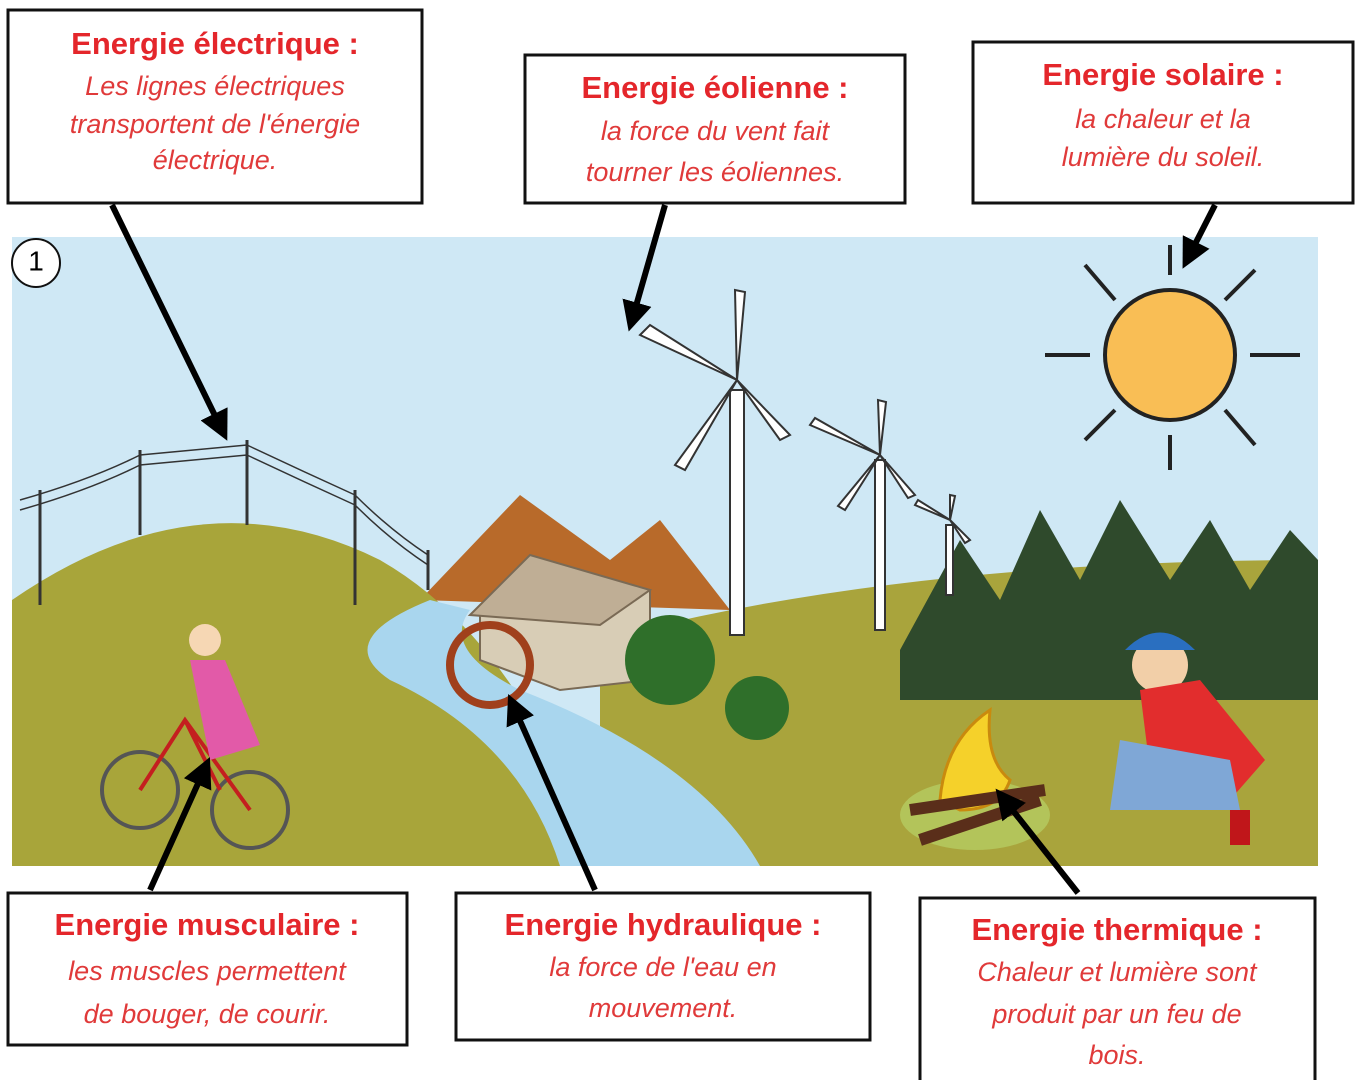  I want to click on box-line: la force du vent fait, so click(716, 131).